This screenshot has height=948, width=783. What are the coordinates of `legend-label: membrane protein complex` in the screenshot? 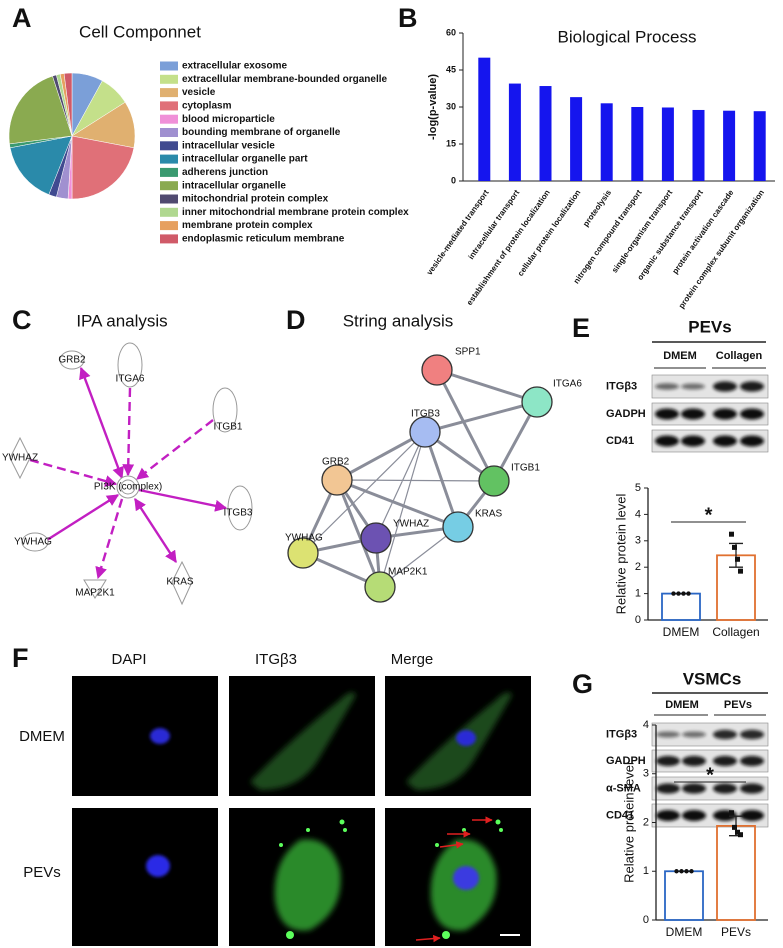 It's located at (247, 225).